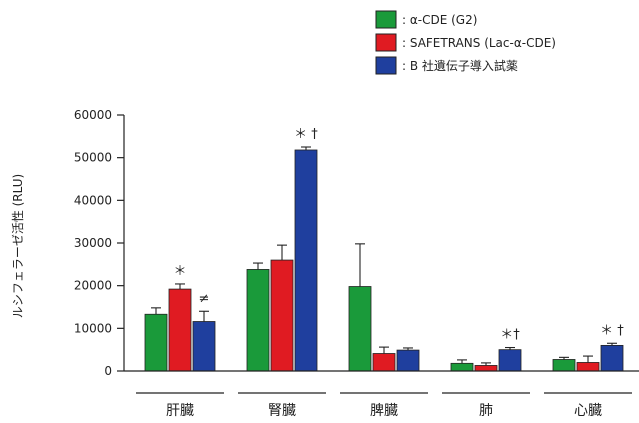 This screenshot has height=423, width=639. What do you see at coordinates (18, 246) in the screenshot?
I see `y-axis-label: ルシフェラーゼ活性 (RLU)` at bounding box center [18, 246].